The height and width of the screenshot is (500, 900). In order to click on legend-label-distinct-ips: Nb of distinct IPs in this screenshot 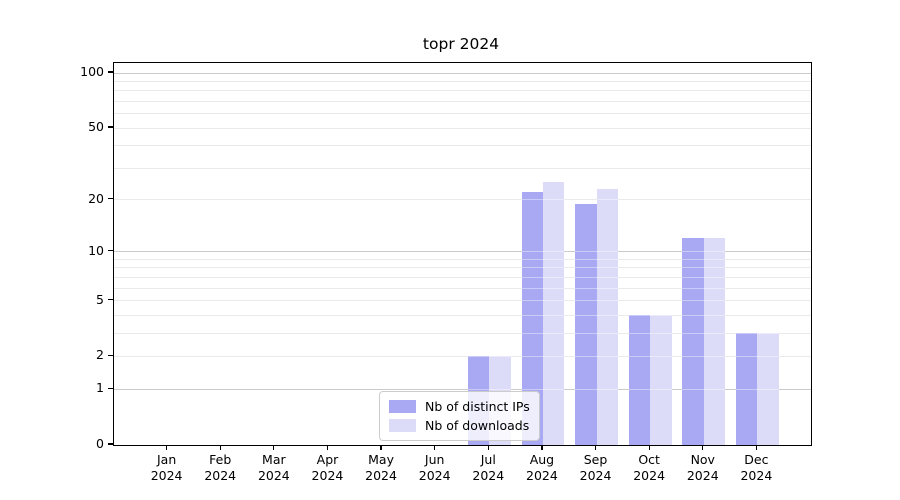, I will do `click(477, 406)`.